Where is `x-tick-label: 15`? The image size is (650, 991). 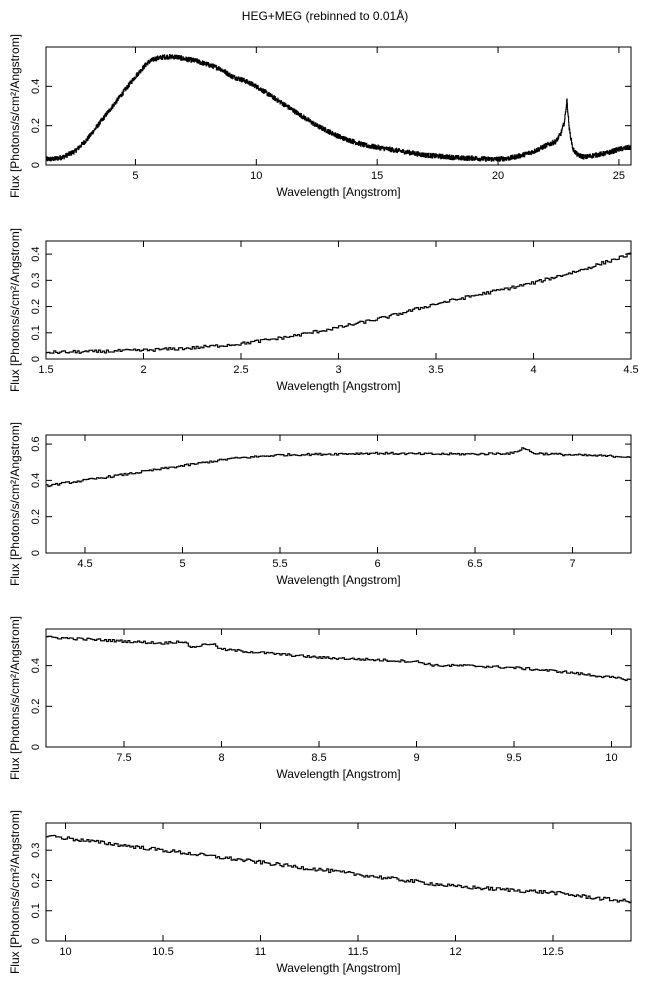 x-tick-label: 15 is located at coordinates (377, 176).